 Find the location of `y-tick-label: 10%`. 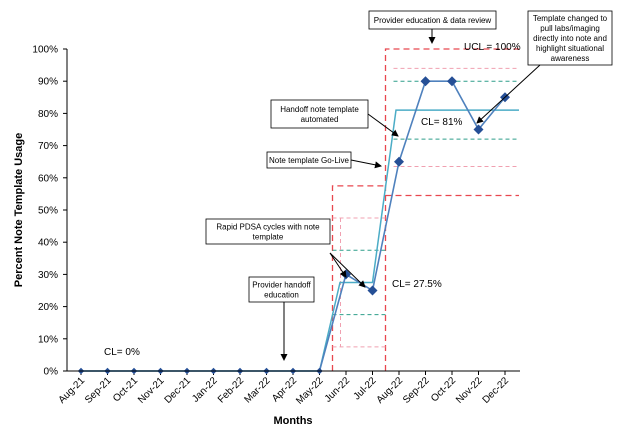

y-tick-label: 10% is located at coordinates (48, 339).